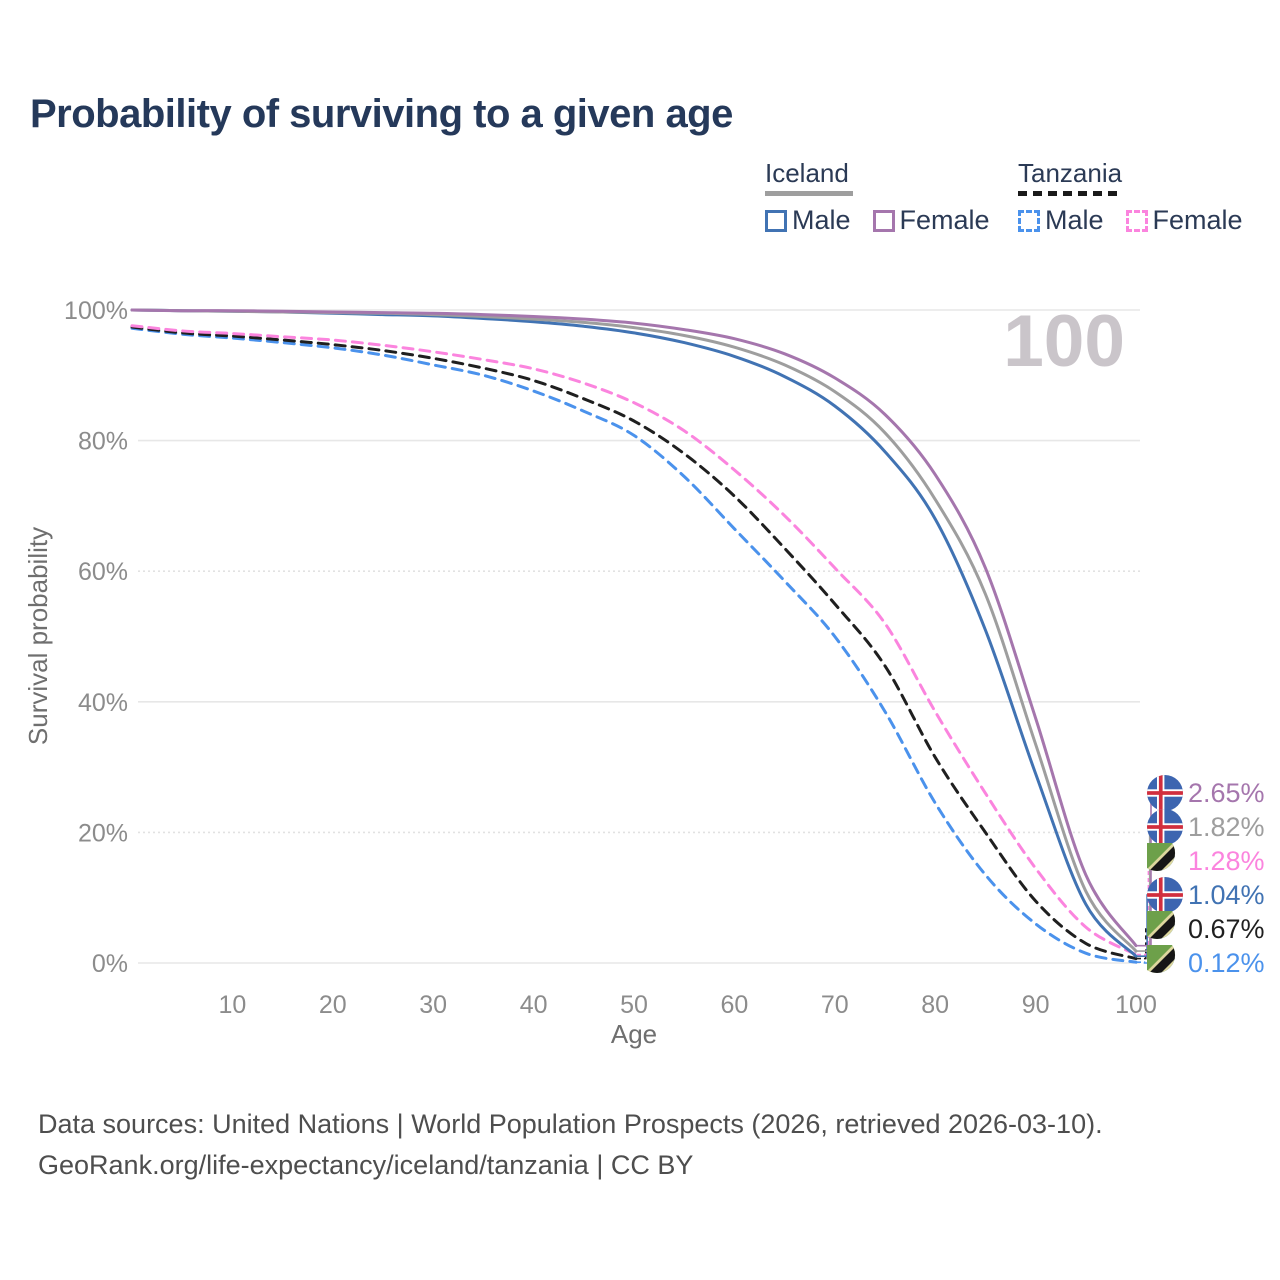 This screenshot has width=1280, height=1280. Describe the element at coordinates (433, 1005) in the screenshot. I see `x-tick-label: 30` at that location.